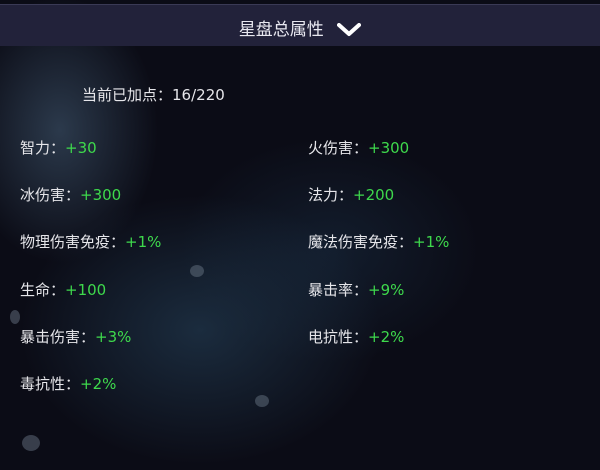  I want to click on allocated-points-value: 16/220, so click(198, 95).